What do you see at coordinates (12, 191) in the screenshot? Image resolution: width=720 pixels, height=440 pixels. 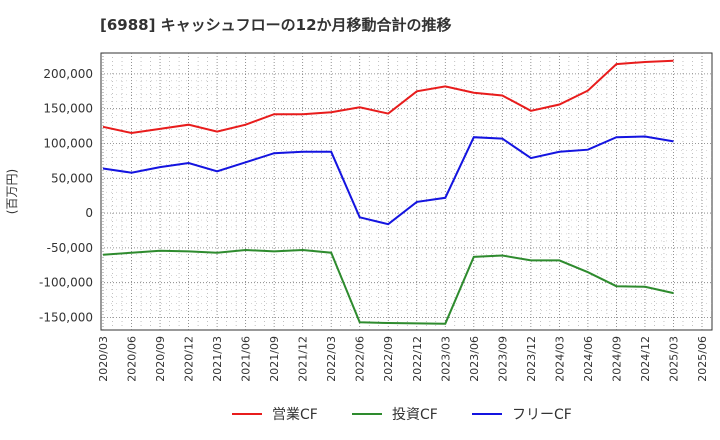 I see `y-axis-label: (百万円)` at bounding box center [12, 191].